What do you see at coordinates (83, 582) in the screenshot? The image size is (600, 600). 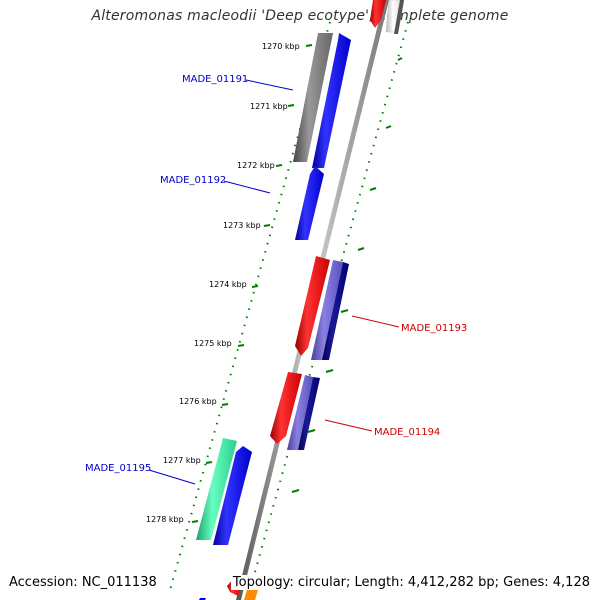 I see `accession-text: Accession: NC_011138` at bounding box center [83, 582].